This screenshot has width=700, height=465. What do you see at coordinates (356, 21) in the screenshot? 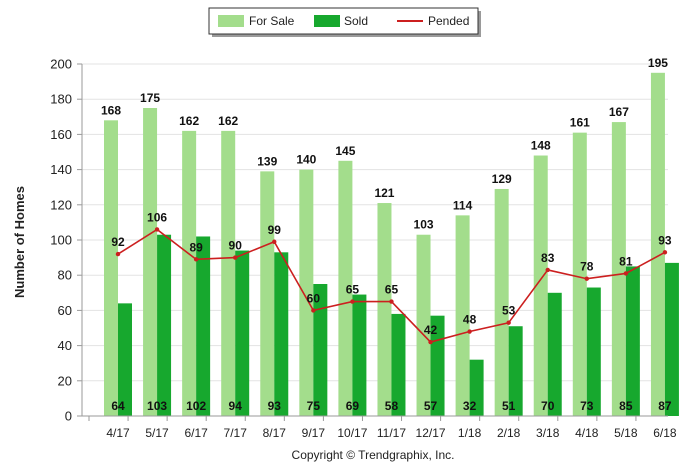
I see `legend-label-sold: Sold` at bounding box center [356, 21].